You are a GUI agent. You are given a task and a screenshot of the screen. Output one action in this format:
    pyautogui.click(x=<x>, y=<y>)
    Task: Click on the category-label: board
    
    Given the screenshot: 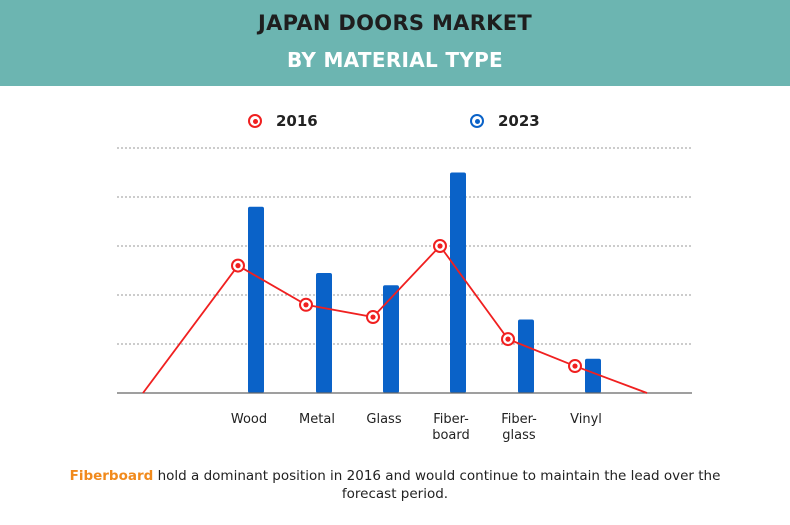 What is the action you would take?
    pyautogui.click(x=451, y=435)
    